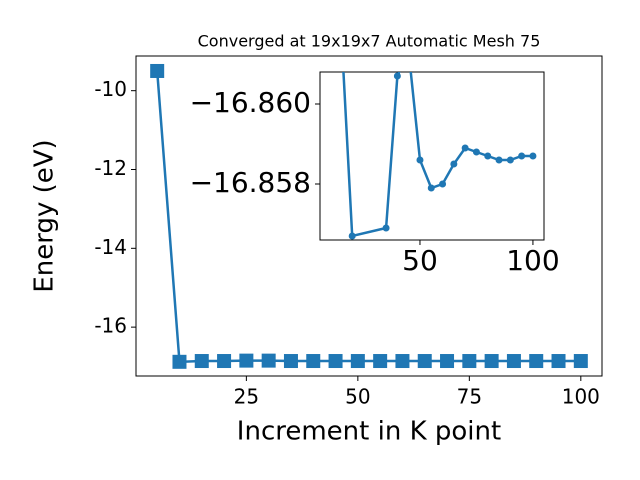  What do you see at coordinates (246, 397) in the screenshot?
I see `x-tick-label: 25` at bounding box center [246, 397].